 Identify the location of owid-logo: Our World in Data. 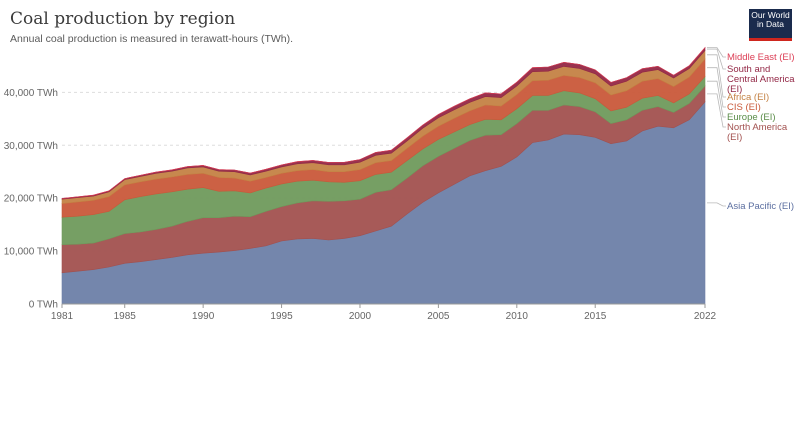
(770, 25).